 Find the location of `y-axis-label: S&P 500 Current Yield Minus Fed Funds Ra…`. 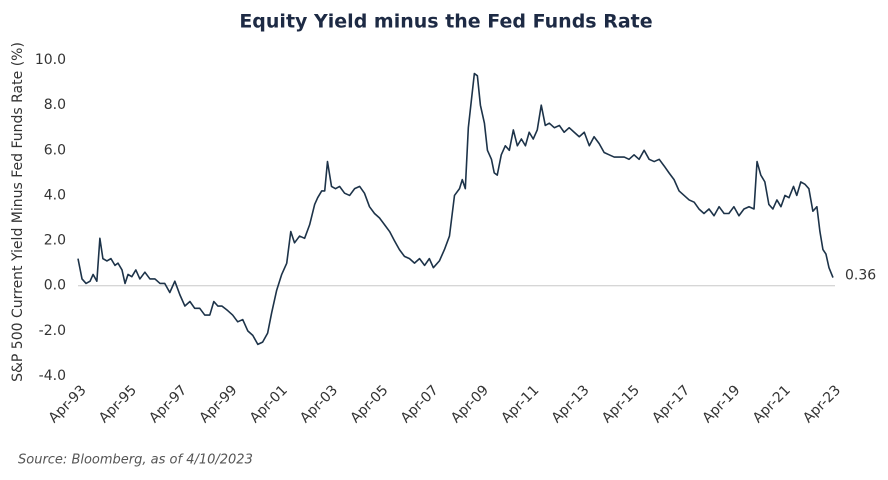

y-axis-label: S&P 500 Current Yield Minus Fed Funds Ra… is located at coordinates (18, 212).